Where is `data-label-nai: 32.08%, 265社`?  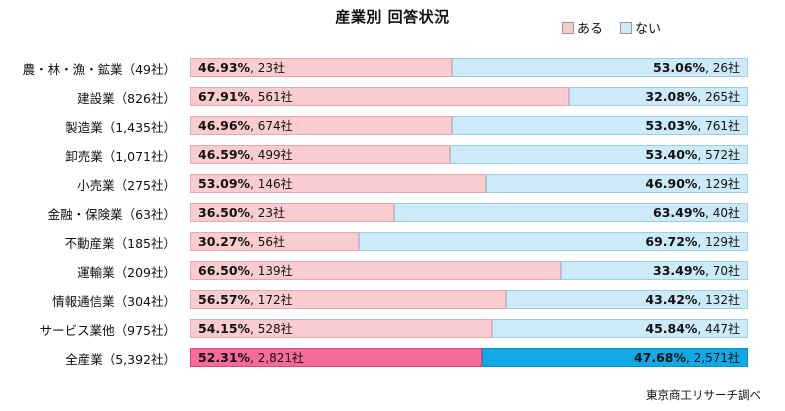 data-label-nai: 32.08%, 265社 is located at coordinates (692, 96).